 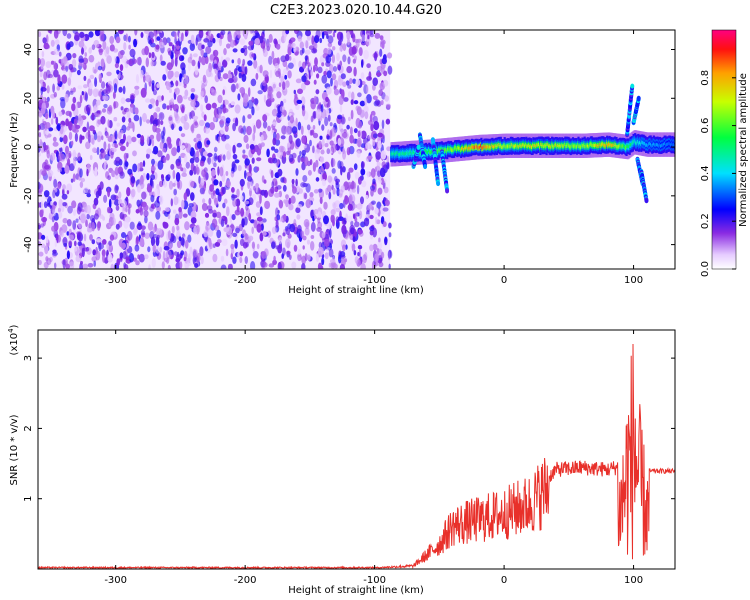 I want to click on colorbar-tick-label: 0.0, so click(x=705, y=269).